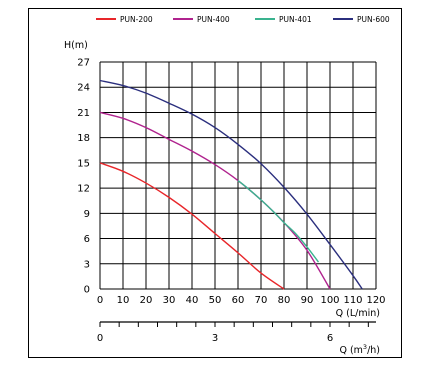 This screenshot has height=366, width=424. Describe the element at coordinates (352, 300) in the screenshot. I see `x-tick-label: 110` at that location.